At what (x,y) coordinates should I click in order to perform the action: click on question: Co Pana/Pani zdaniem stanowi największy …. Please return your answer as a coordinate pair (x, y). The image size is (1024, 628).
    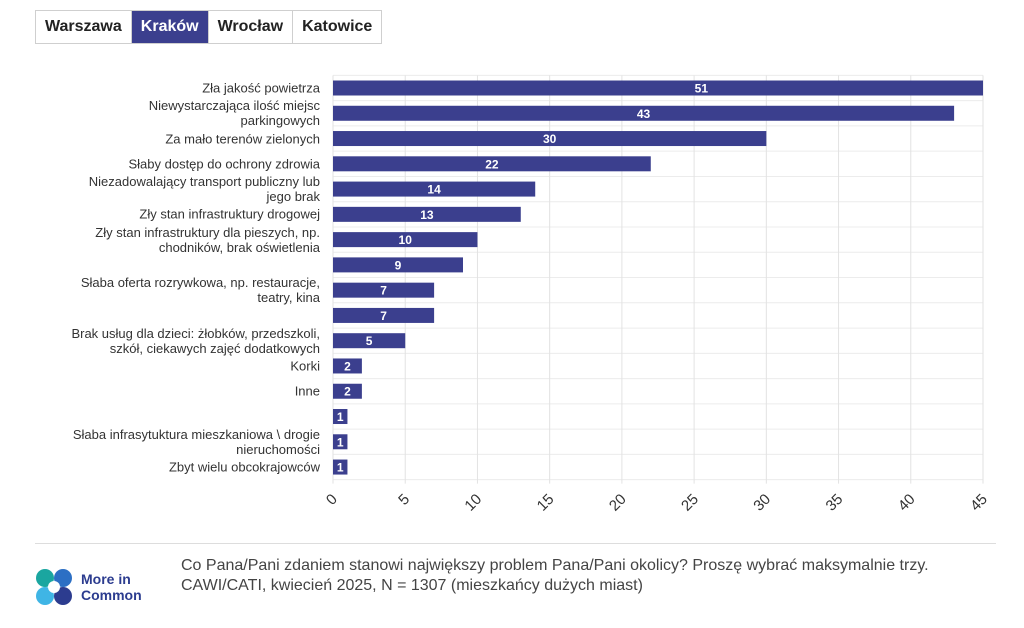
    Looking at the image, I should click on (555, 565).